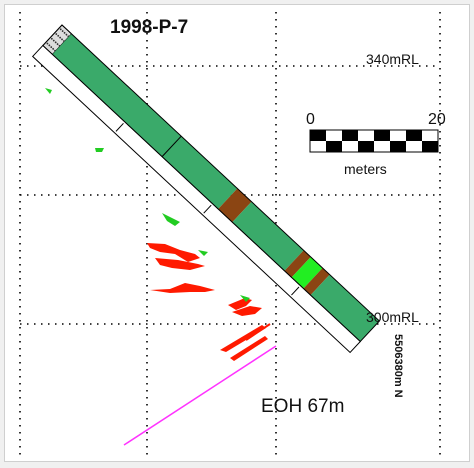  Describe the element at coordinates (398, 366) in the screenshot. I see `northing-label: 5506380m N` at that location.